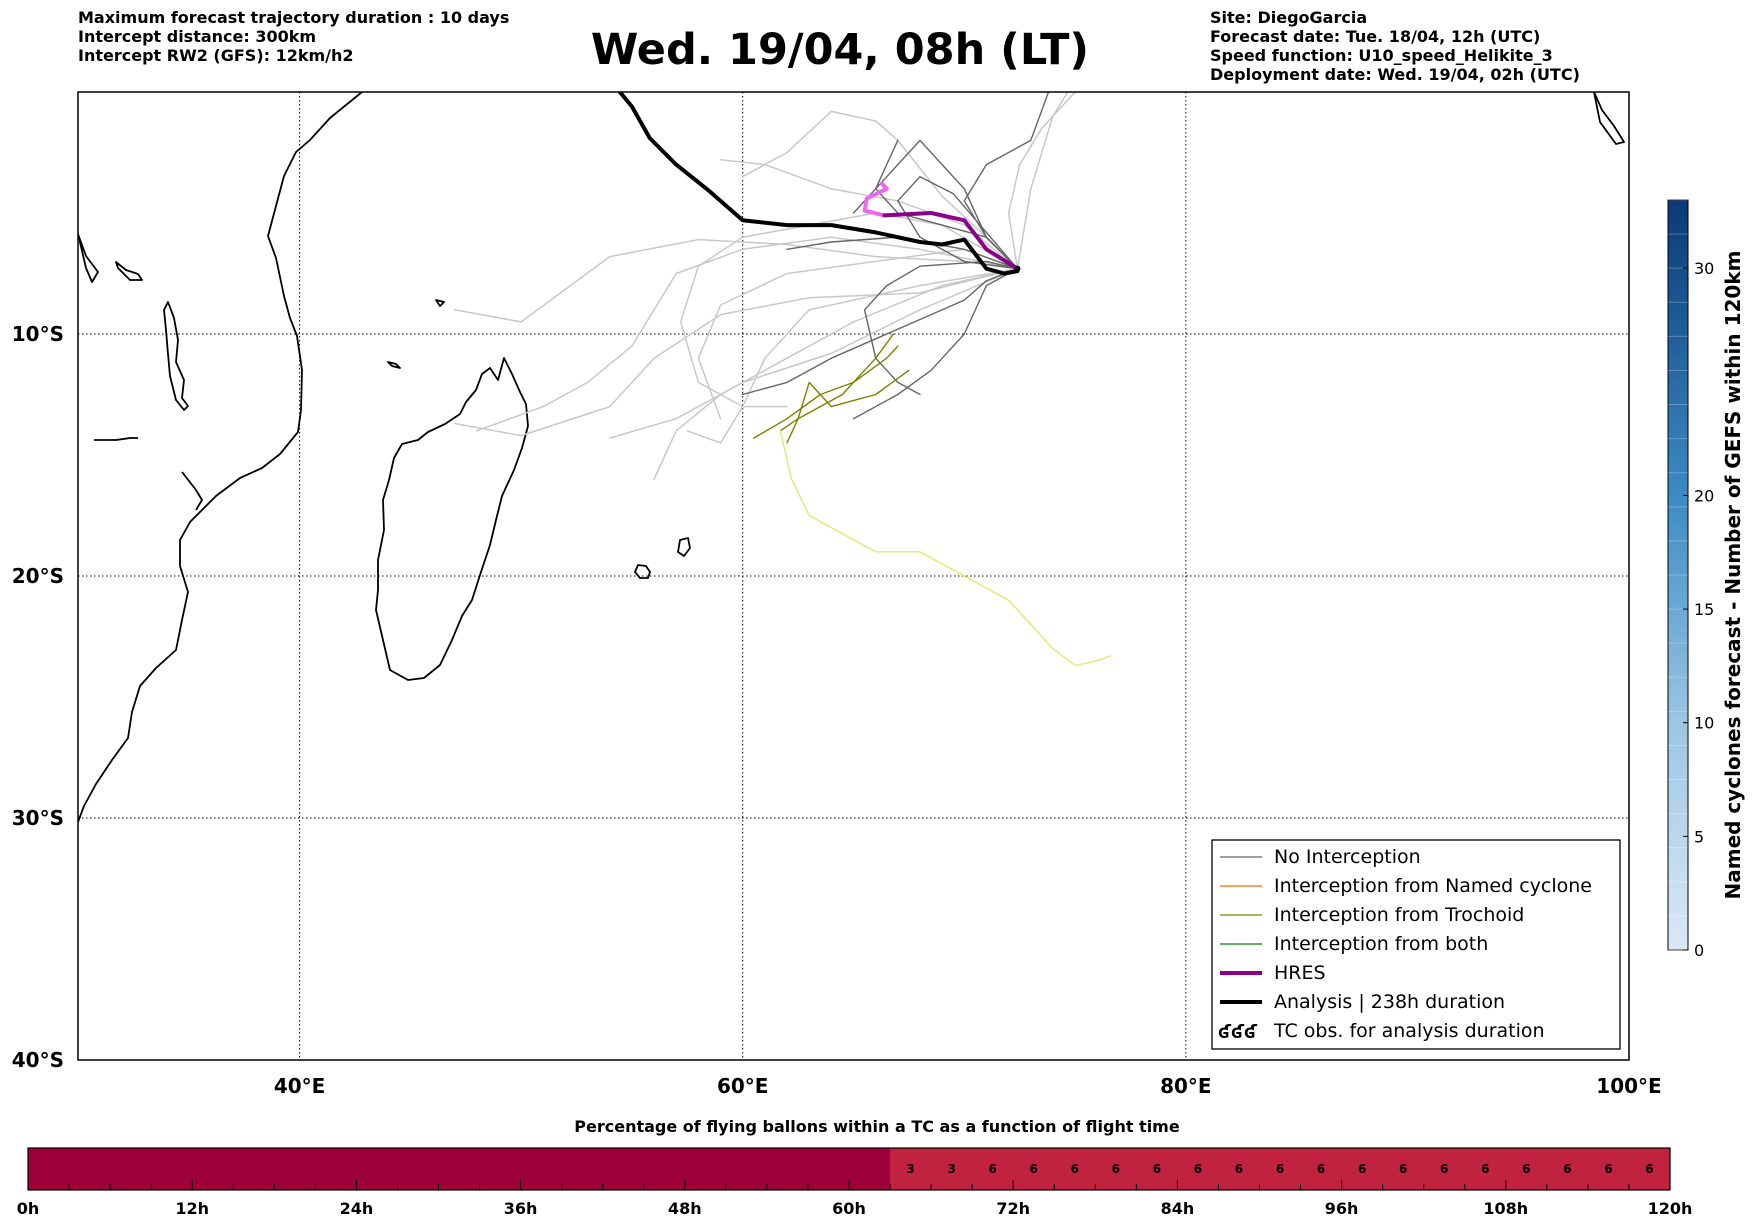  What do you see at coordinates (837, 382) in the screenshot?
I see `trochoid-track` at bounding box center [837, 382].